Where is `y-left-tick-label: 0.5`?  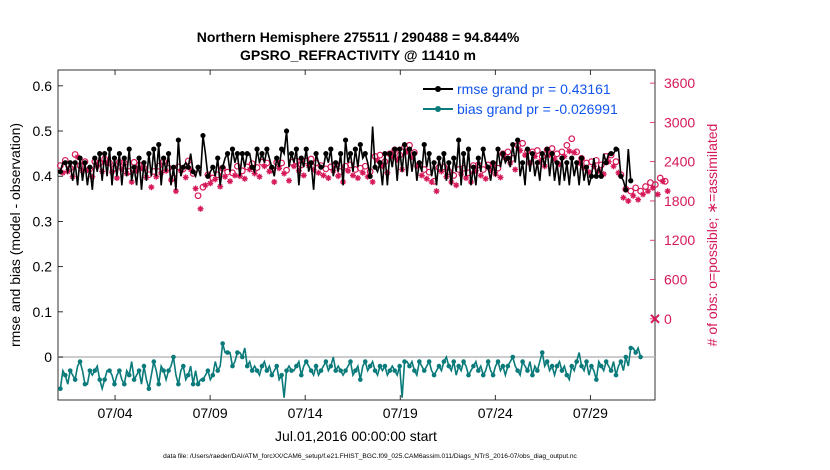 y-left-tick-label: 0.5 is located at coordinates (43, 131).